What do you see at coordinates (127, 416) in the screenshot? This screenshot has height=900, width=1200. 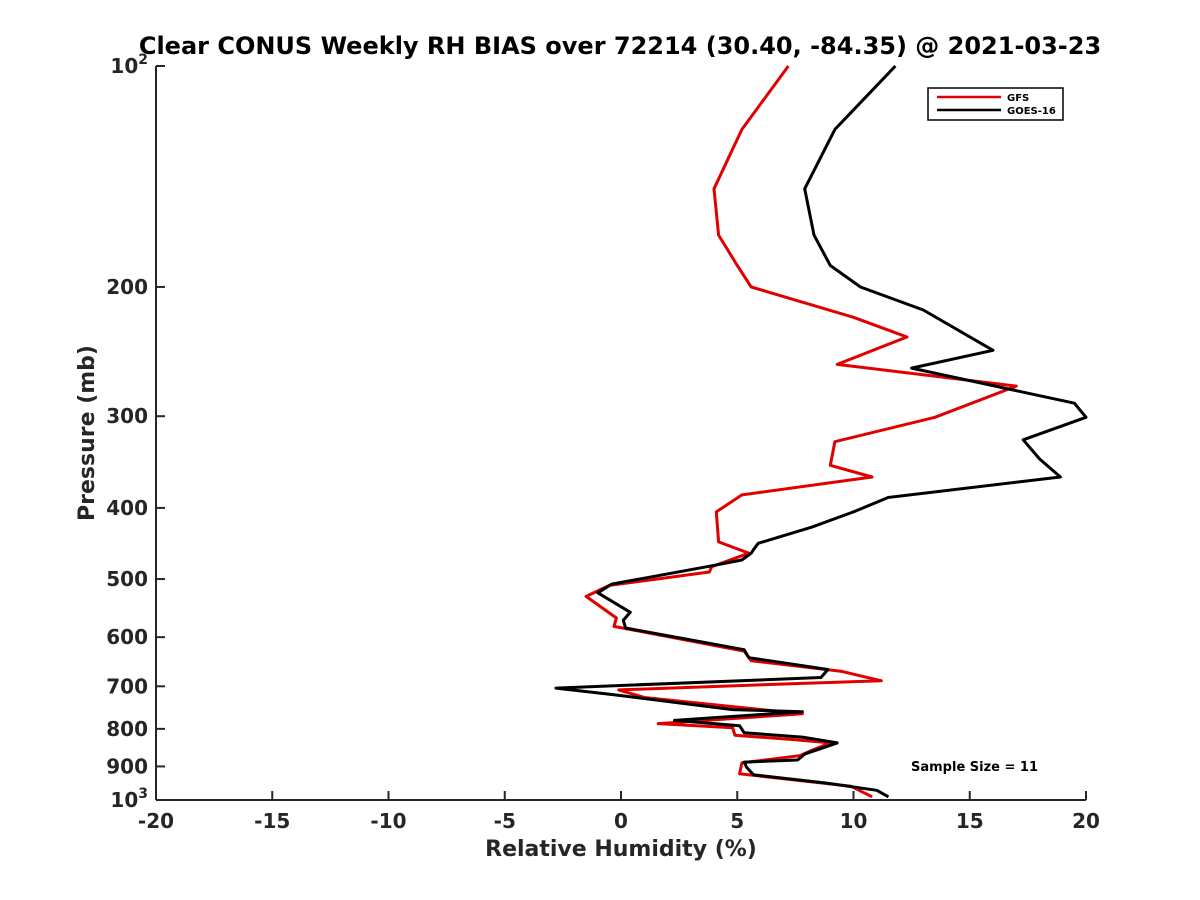 I see `y-tick-label: 300` at bounding box center [127, 416].